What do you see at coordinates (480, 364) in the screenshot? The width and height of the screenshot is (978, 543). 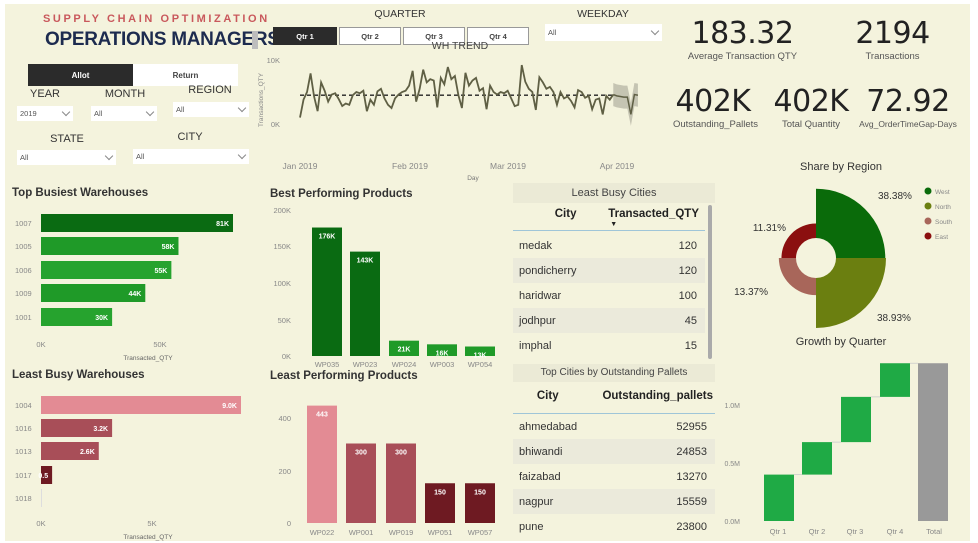 I see `category-label: WP054` at bounding box center [480, 364].